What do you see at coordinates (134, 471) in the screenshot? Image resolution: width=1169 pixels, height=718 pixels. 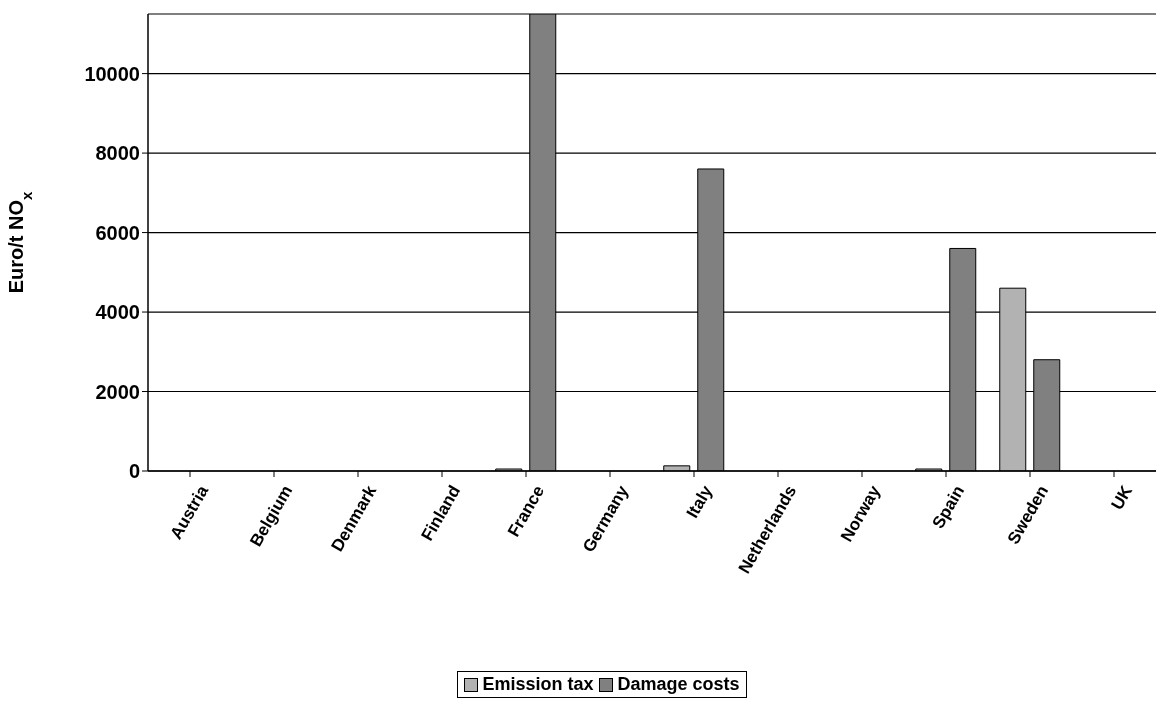 I see `y-tick-label: 0` at bounding box center [134, 471].